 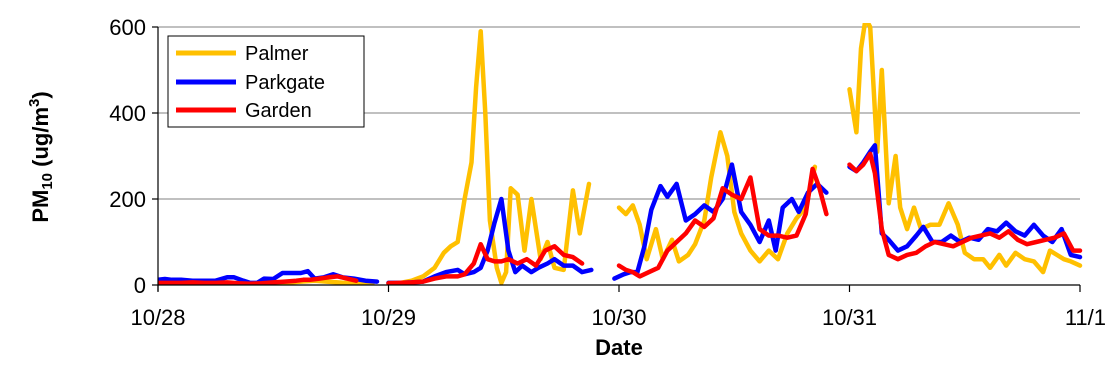 What do you see at coordinates (140, 285) in the screenshot?
I see `y-tick-label: 0` at bounding box center [140, 285].